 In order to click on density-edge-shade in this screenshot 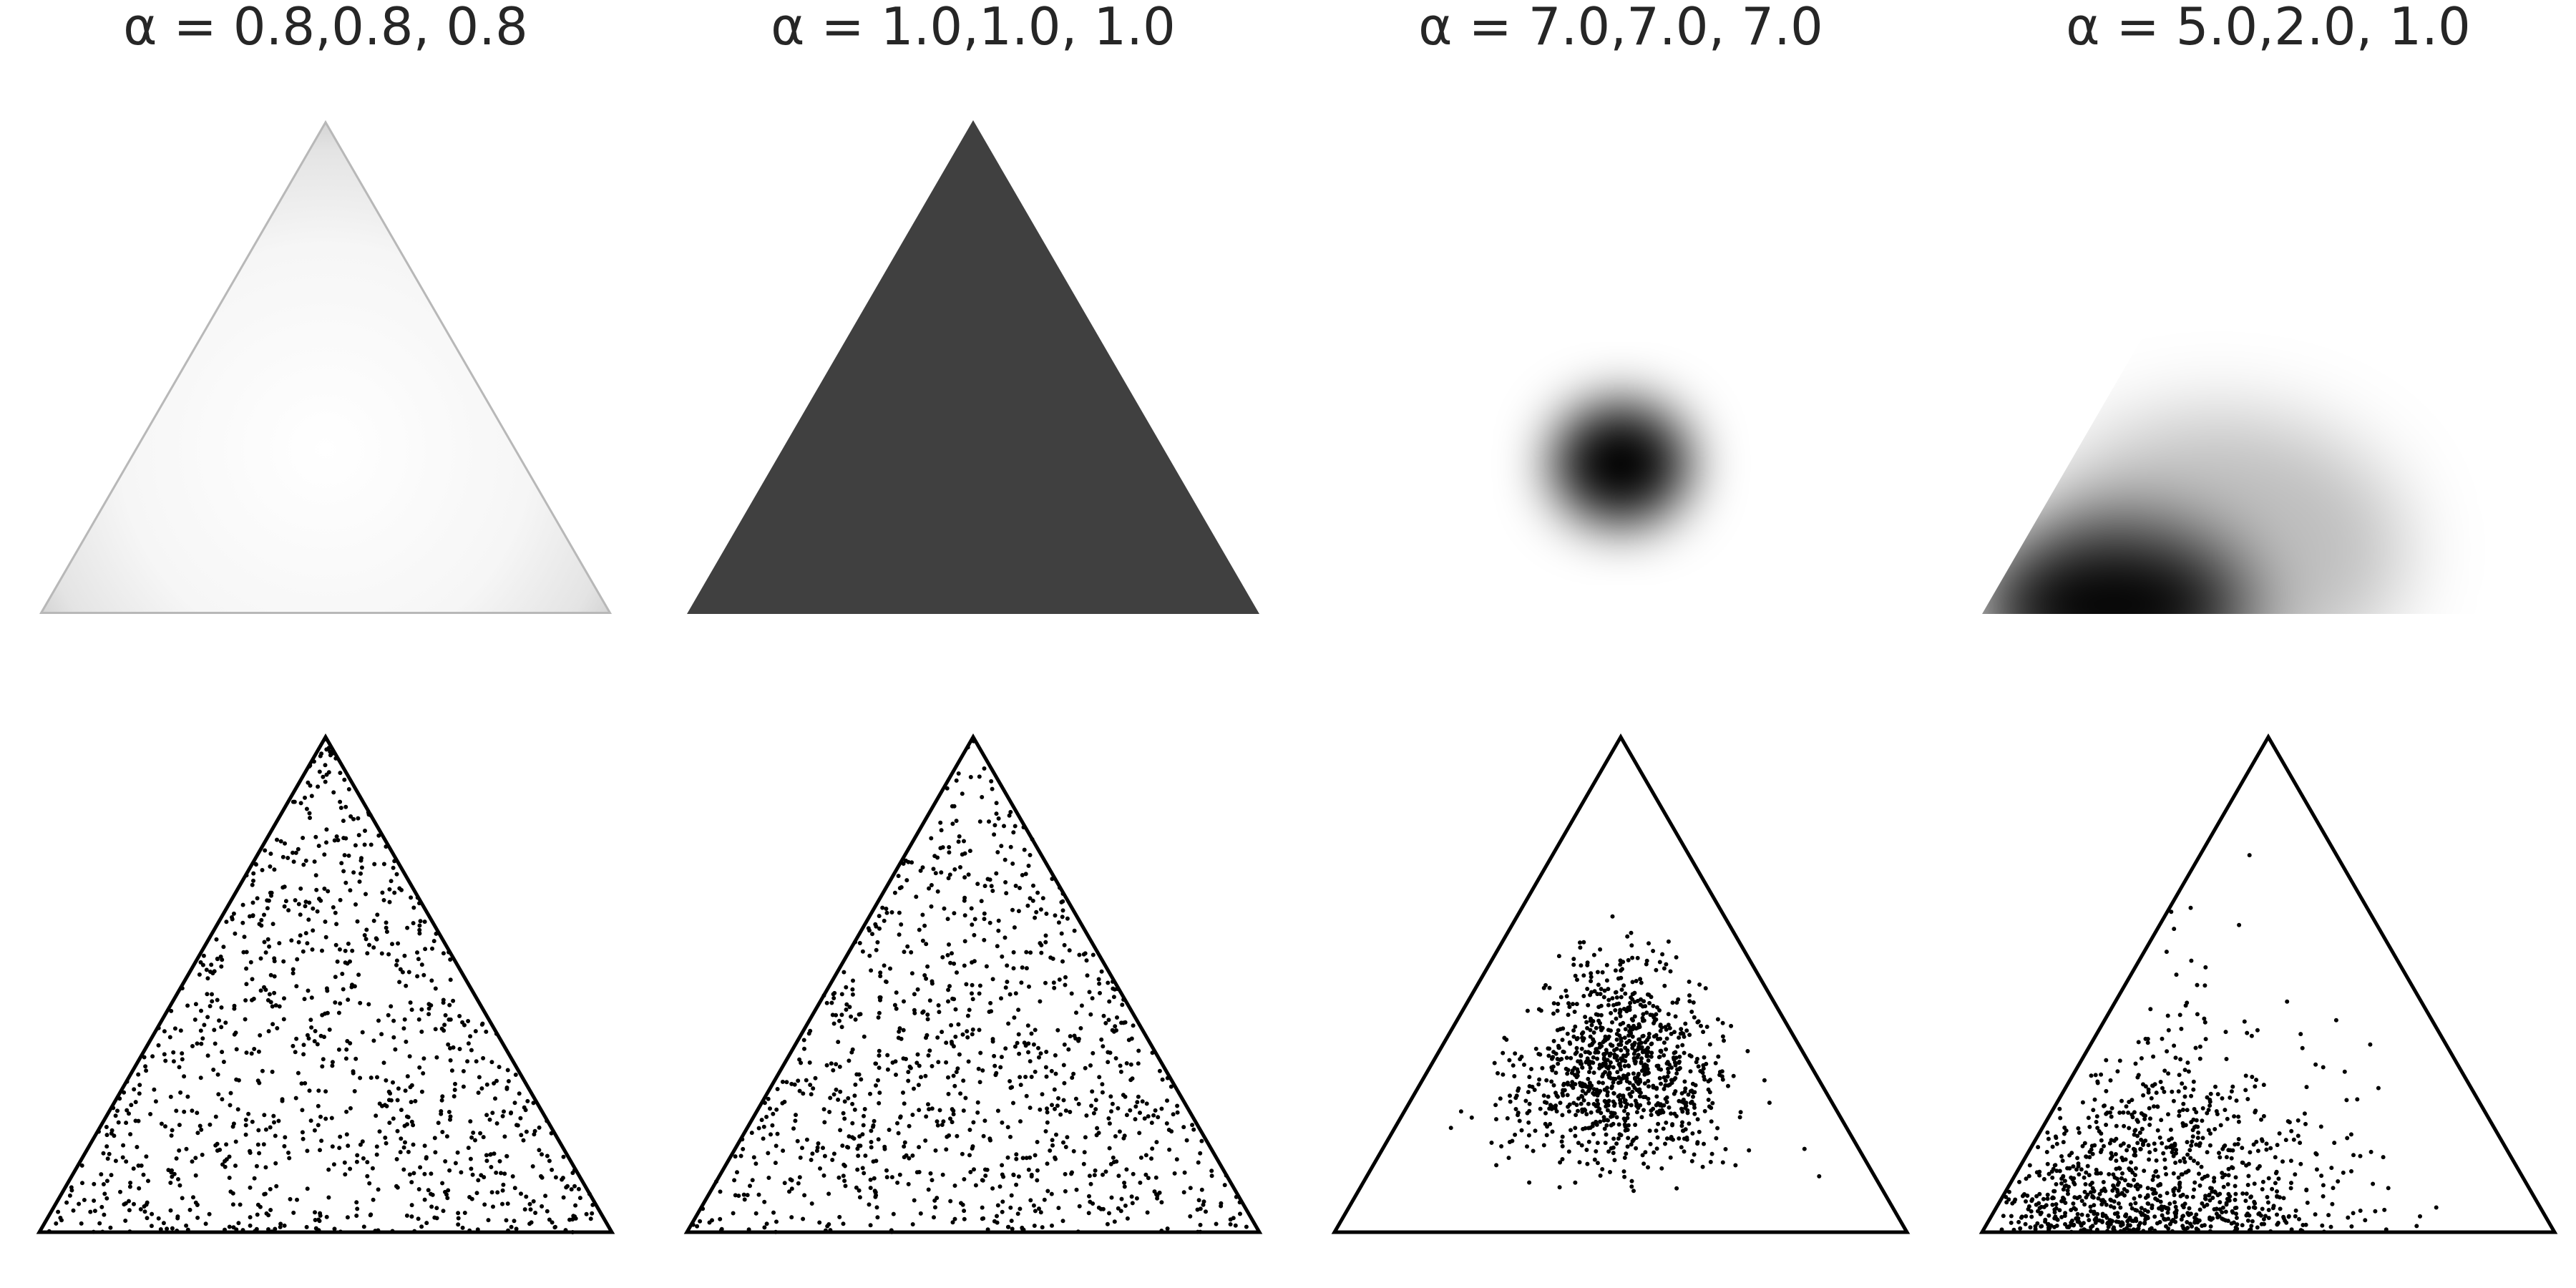, I will do `click(325, 367)`.